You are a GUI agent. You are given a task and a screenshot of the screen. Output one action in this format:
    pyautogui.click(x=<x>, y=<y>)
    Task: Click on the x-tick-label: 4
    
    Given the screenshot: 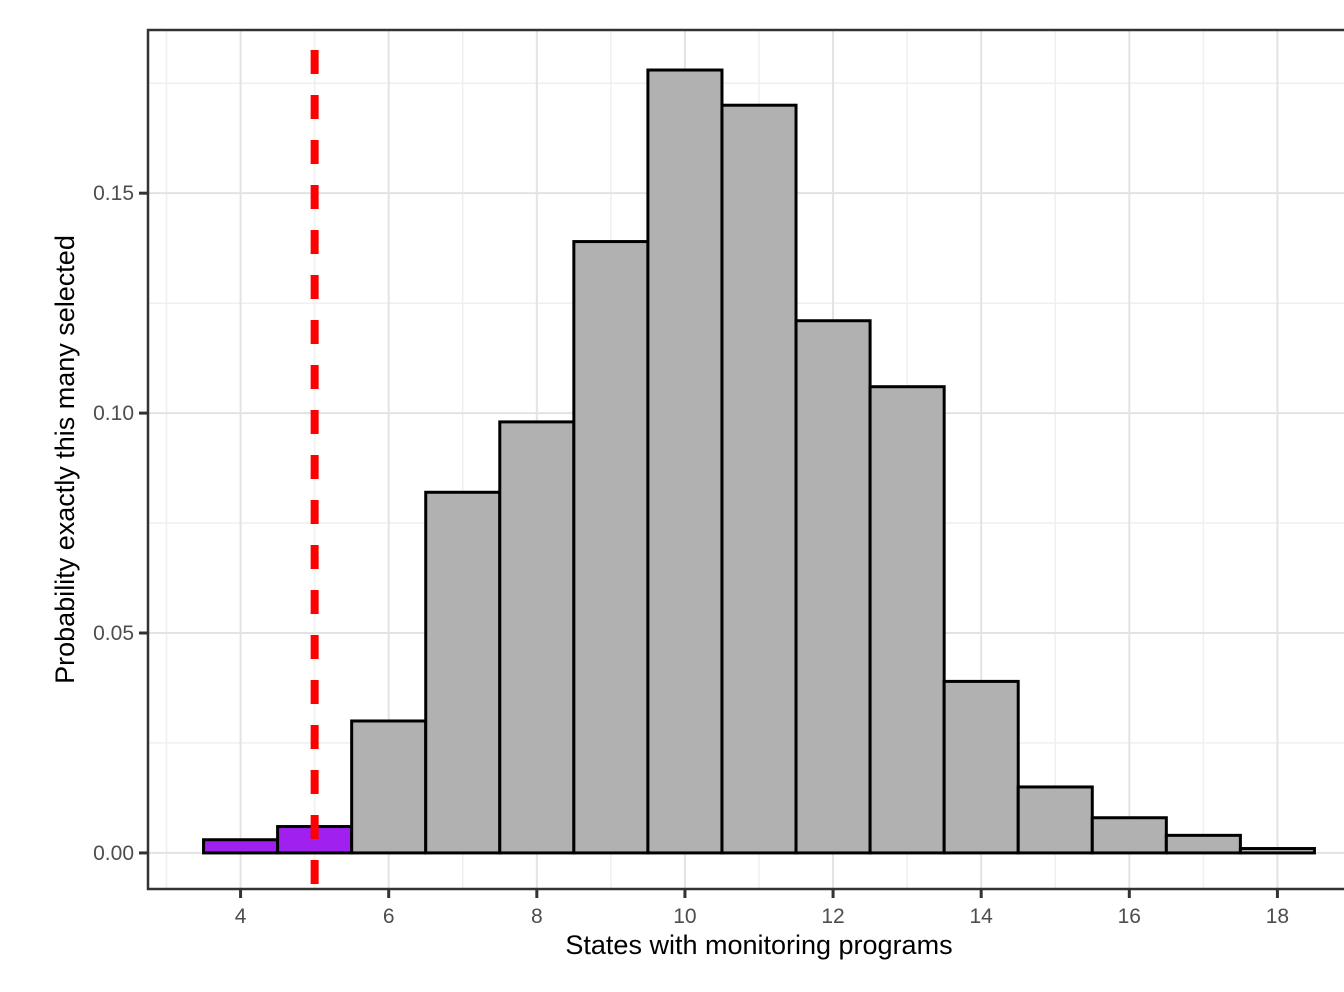 What is the action you would take?
    pyautogui.click(x=241, y=916)
    